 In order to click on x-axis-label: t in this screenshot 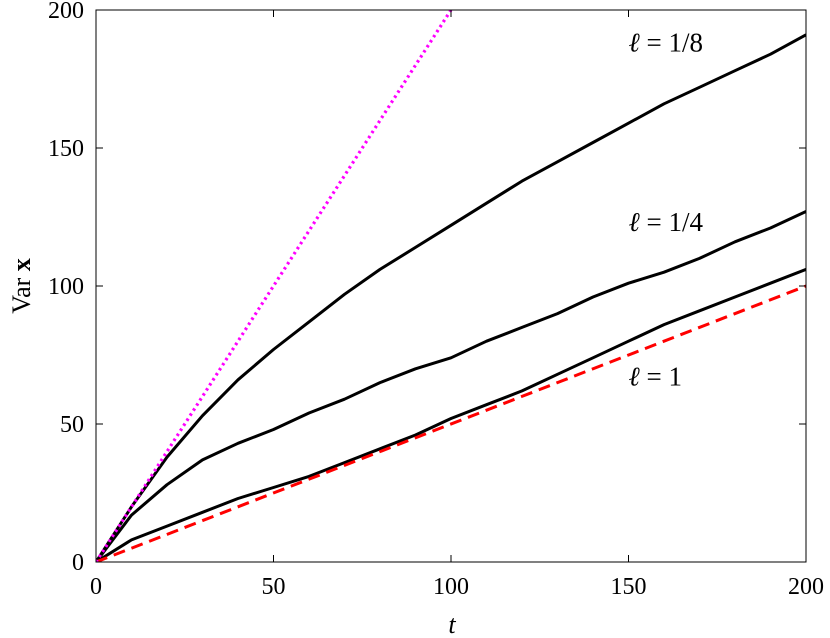, I will do `click(452, 624)`.